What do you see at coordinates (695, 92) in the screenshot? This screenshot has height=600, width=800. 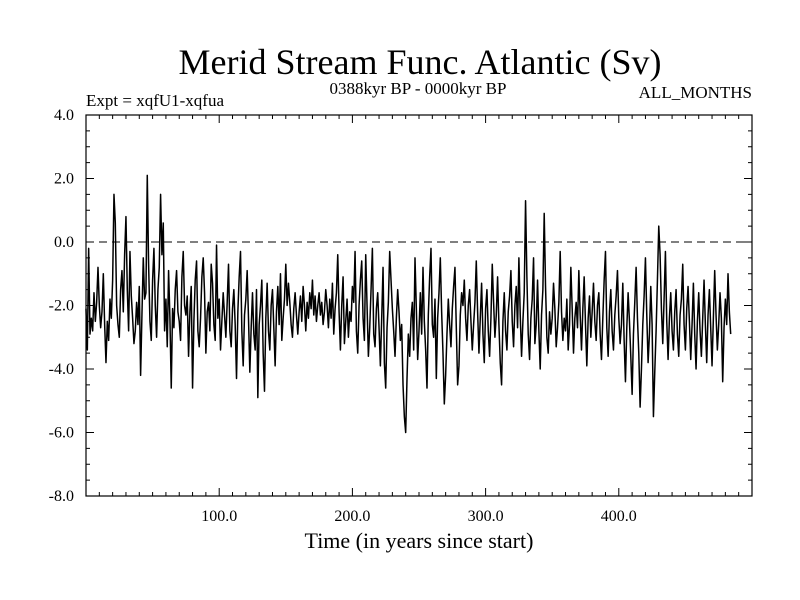 I see `chart-subtitle-right: ALL_MONTHS` at bounding box center [695, 92].